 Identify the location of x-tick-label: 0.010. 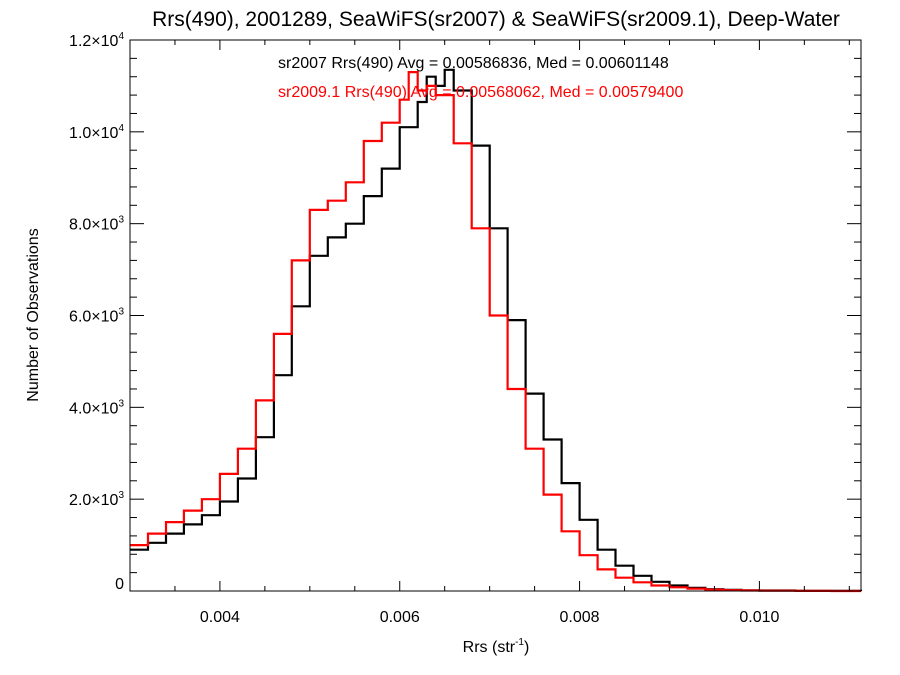
(759, 617).